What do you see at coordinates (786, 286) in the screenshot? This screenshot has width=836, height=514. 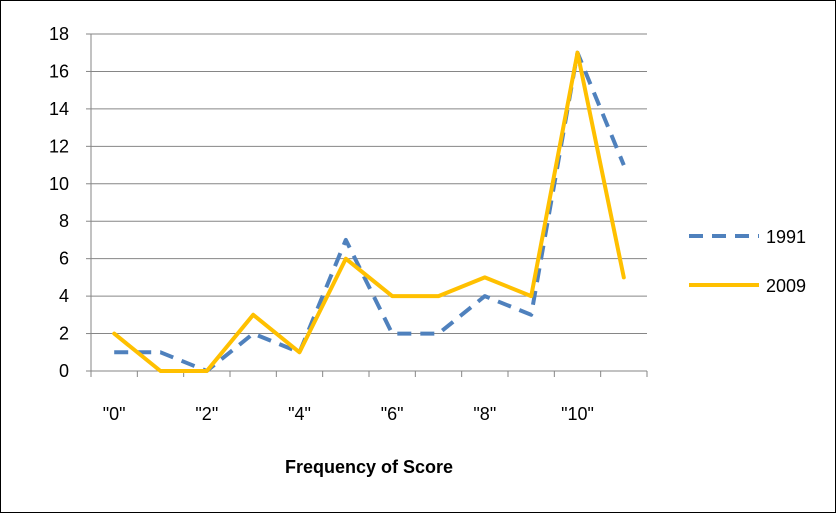 I see `legend-label-2009: 2009` at bounding box center [786, 286].